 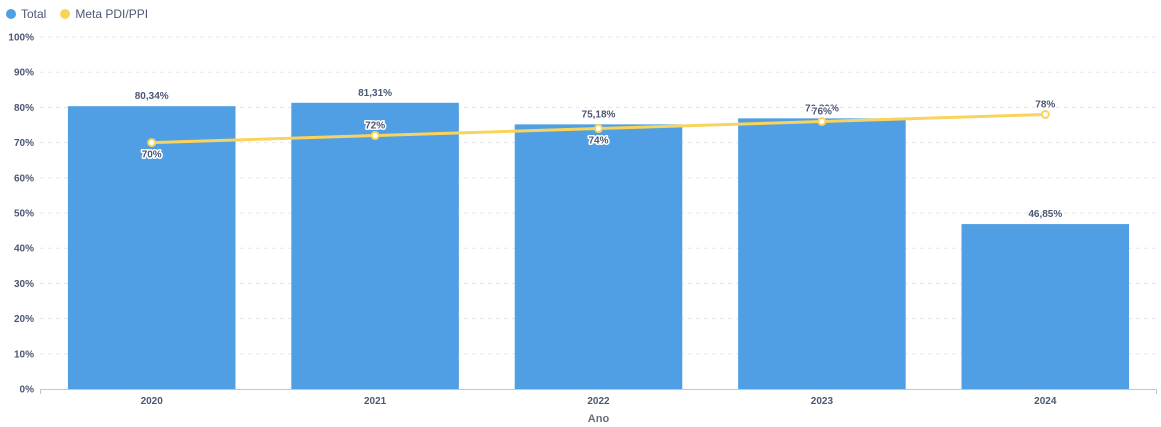 I want to click on bar-value-label: 75,18%, so click(x=599, y=114).